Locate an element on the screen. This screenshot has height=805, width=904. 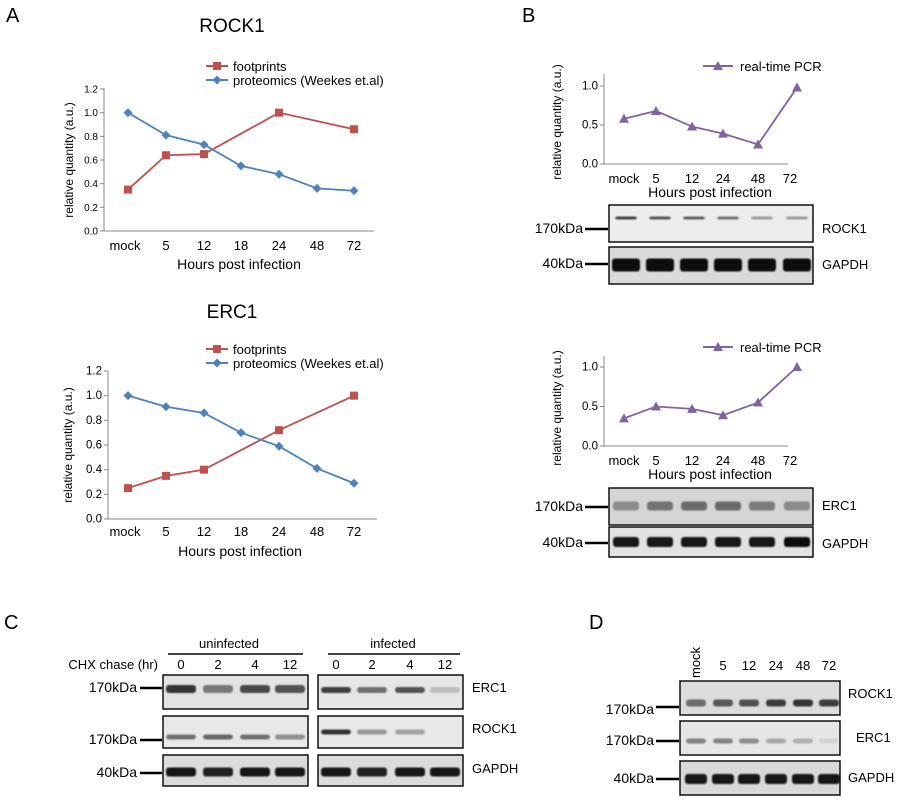
legend-marker-footprints is located at coordinates (217, 349).